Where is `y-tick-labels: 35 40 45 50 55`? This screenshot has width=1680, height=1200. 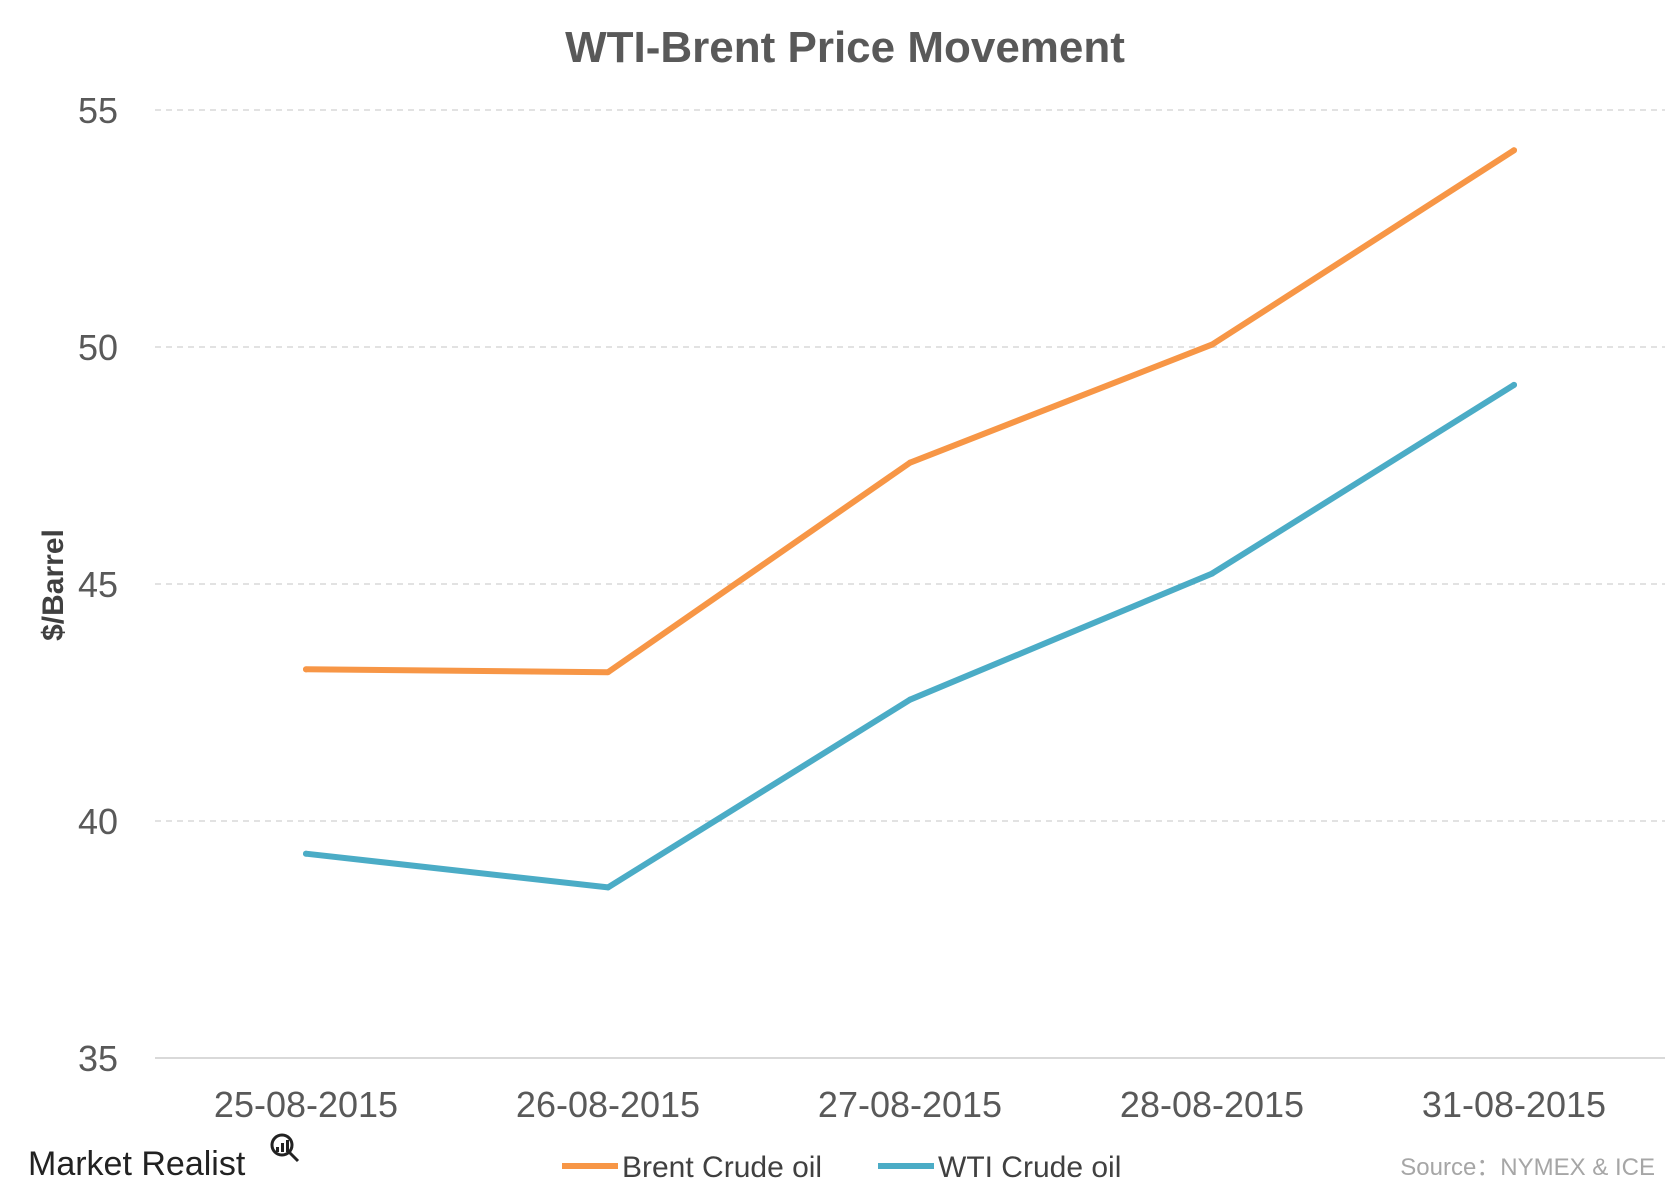 y-tick-labels: 35 40 45 50 55 is located at coordinates (98, 584).